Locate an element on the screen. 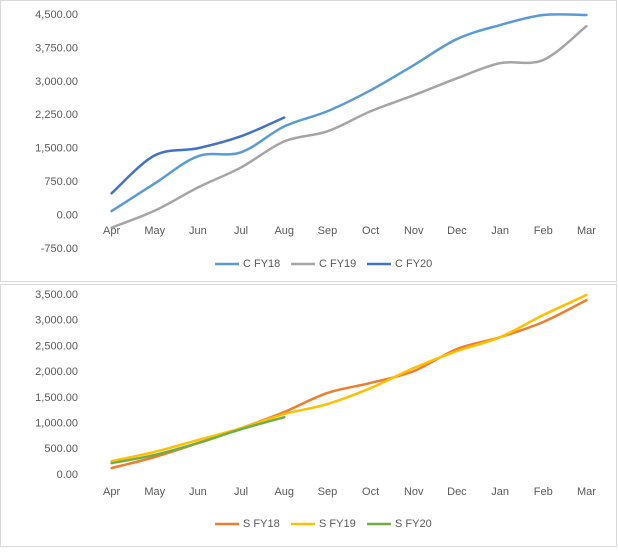  y-tick-label: 2,250.00 is located at coordinates (56, 115).